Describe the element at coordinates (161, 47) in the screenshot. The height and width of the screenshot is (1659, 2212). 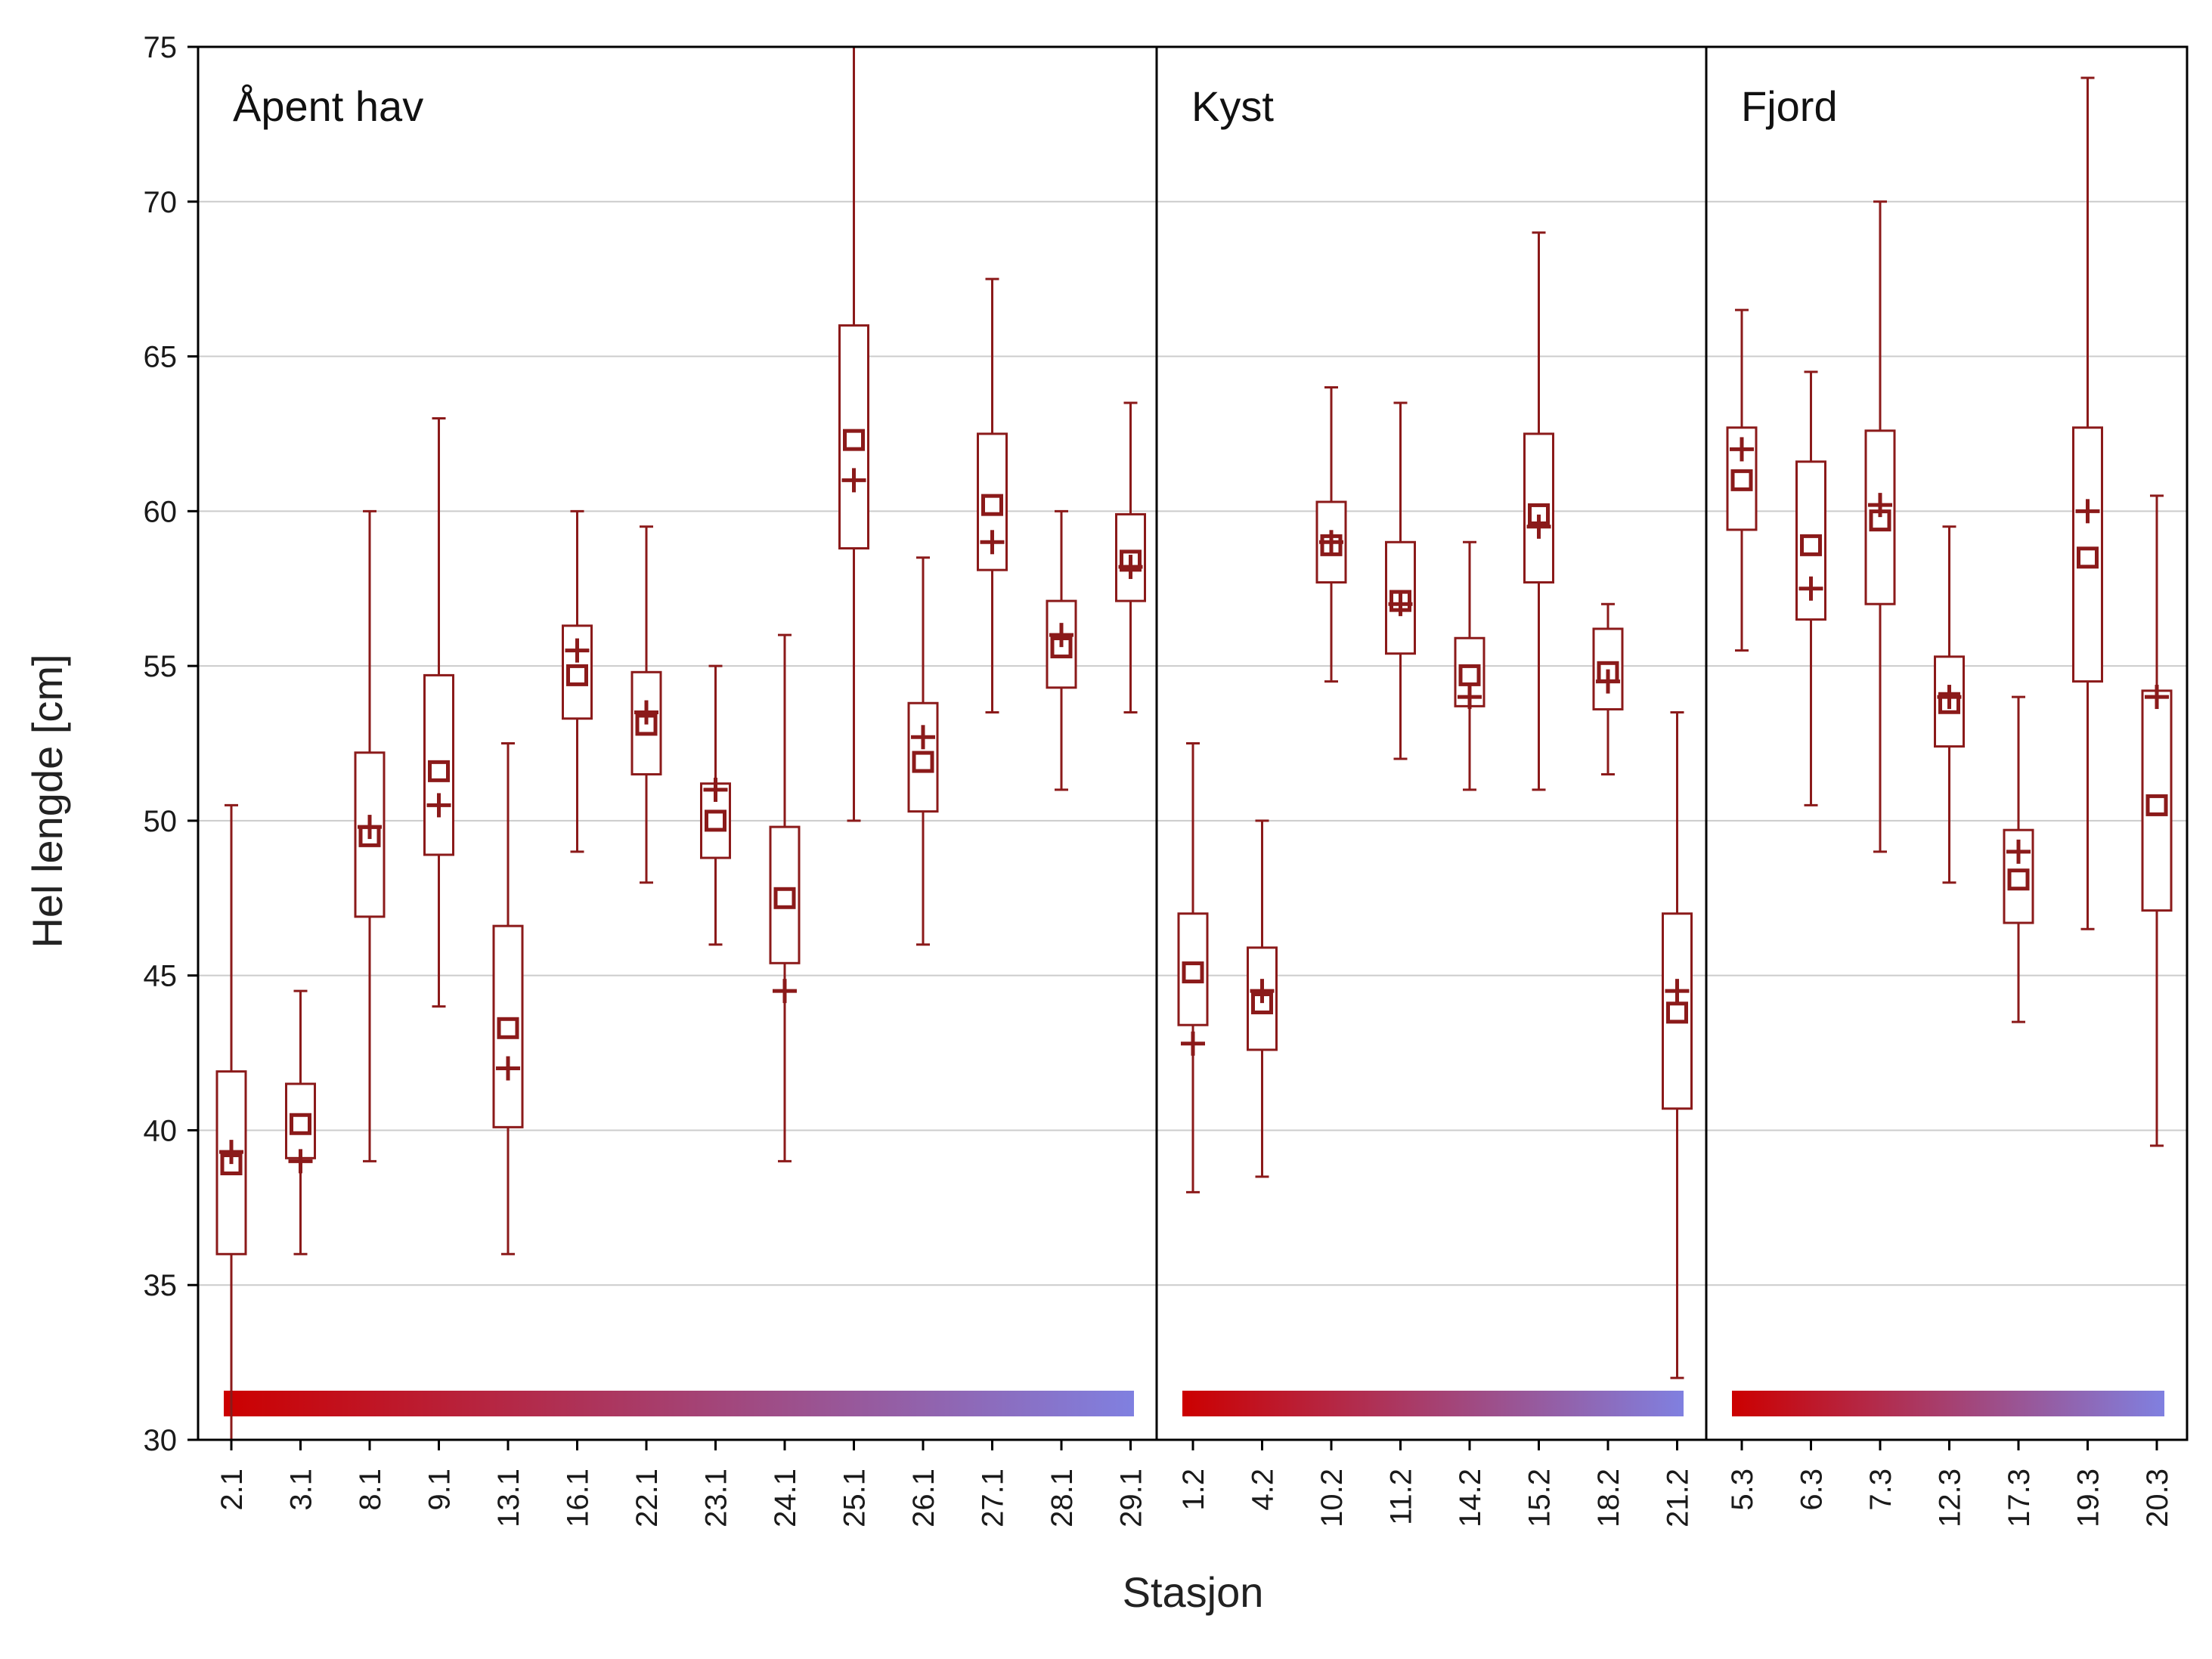
I see `y-tick-label: 75` at that location.